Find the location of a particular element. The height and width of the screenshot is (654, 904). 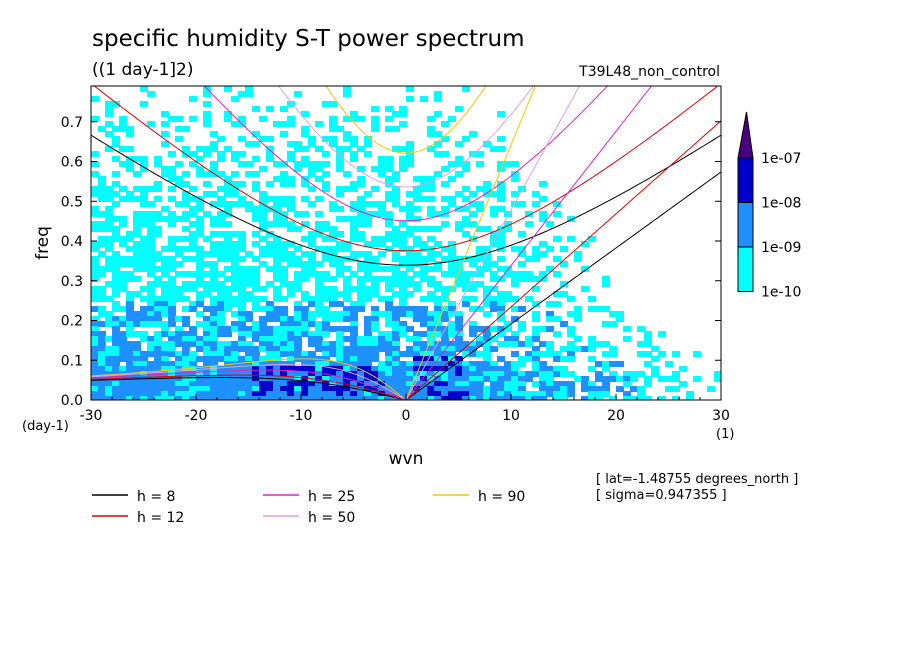

gravity-curve is located at coordinates (406, 137).